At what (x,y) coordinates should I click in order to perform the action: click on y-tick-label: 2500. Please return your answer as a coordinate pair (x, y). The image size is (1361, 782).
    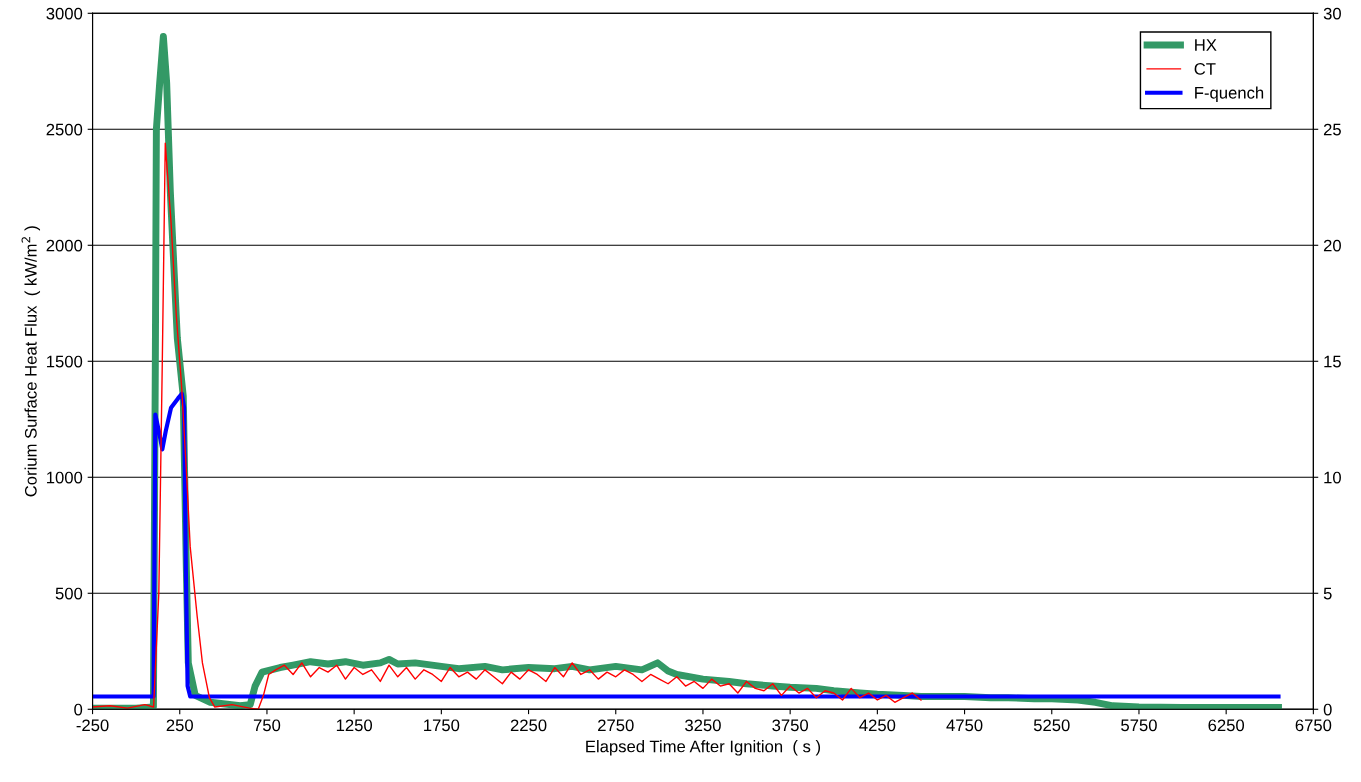
    Looking at the image, I should click on (64, 129).